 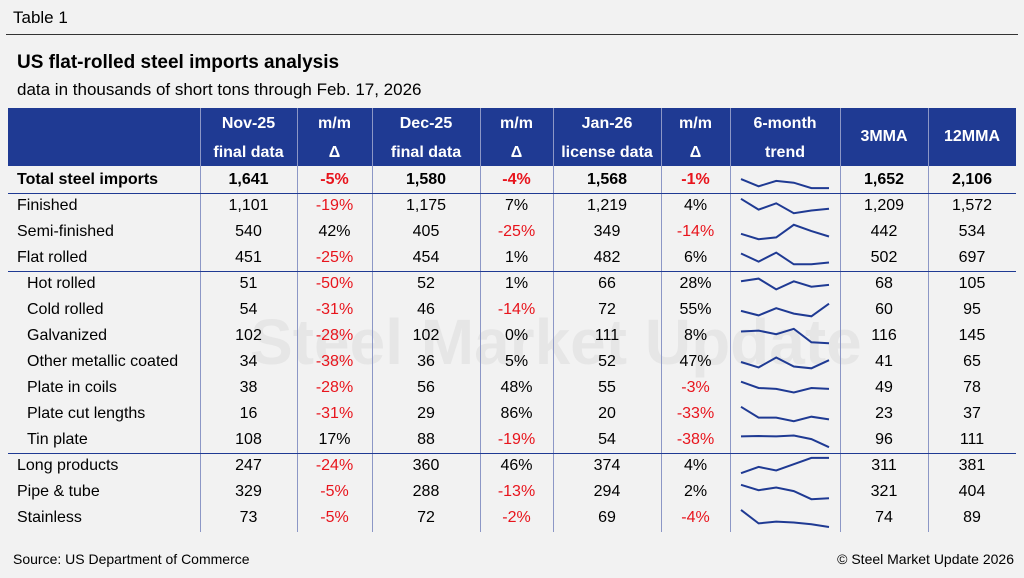 What do you see at coordinates (334, 413) in the screenshot?
I see `cell-nov-mm-change: -31%` at bounding box center [334, 413].